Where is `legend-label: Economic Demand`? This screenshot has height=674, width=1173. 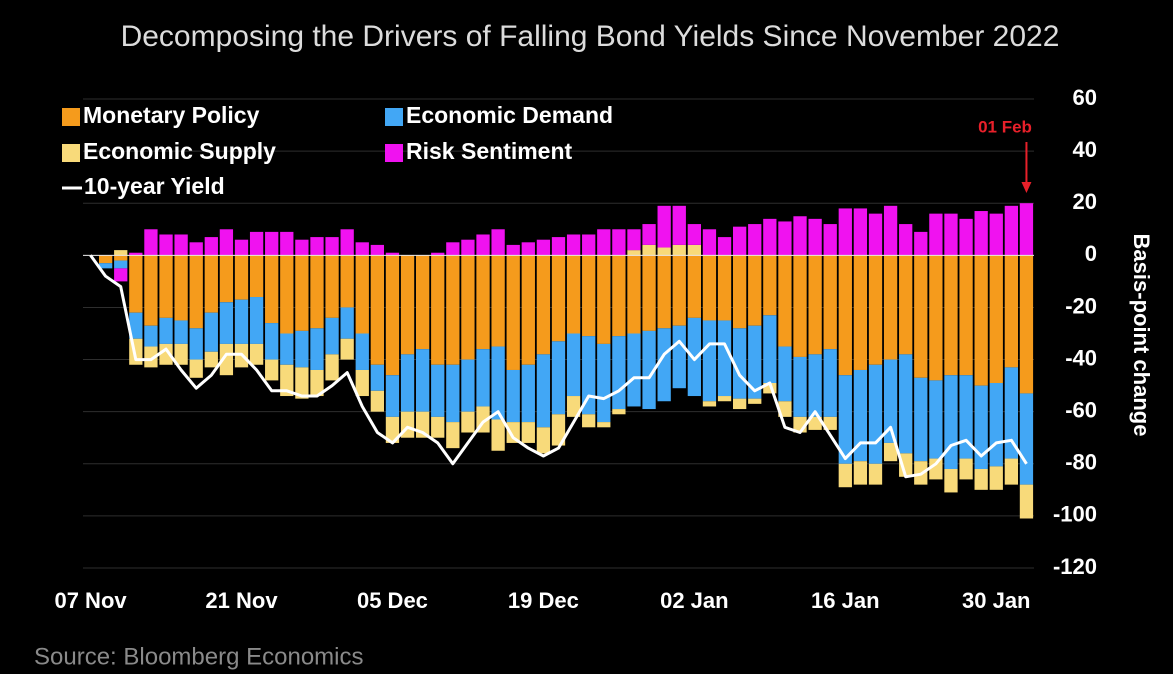
legend-label: Economic Demand is located at coordinates (509, 115).